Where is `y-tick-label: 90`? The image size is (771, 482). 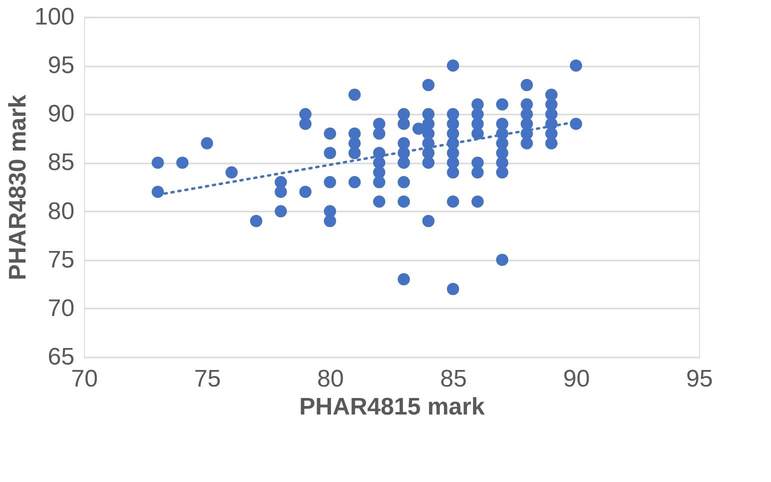
y-tick-label: 90 is located at coordinates (61, 114).